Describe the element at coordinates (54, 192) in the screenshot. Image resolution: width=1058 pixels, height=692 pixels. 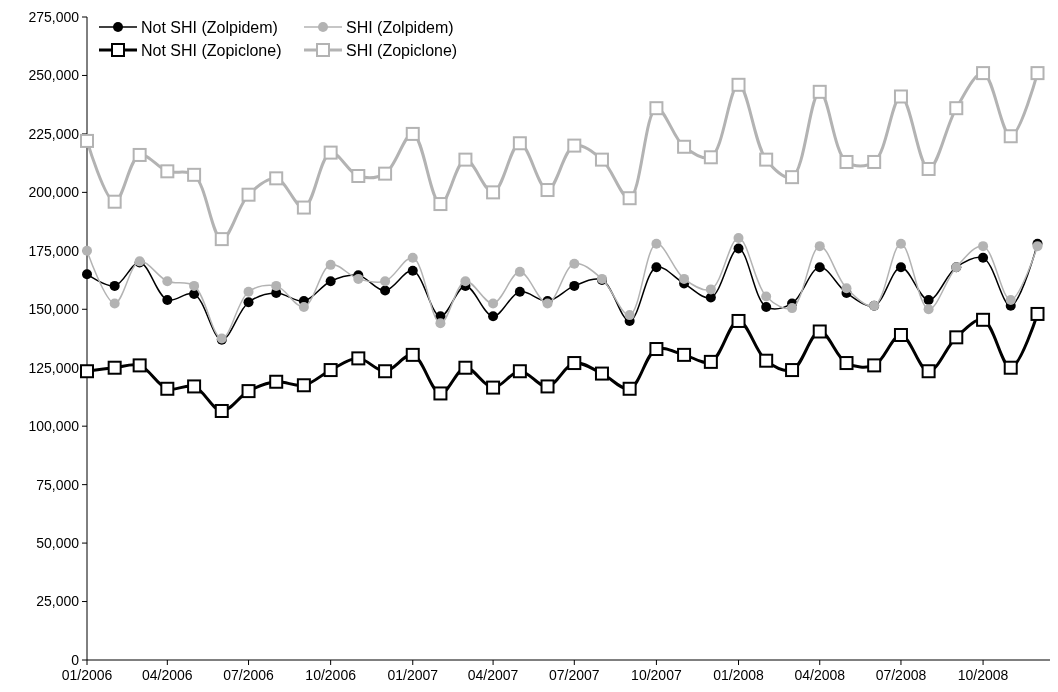
I see `y-tick-label: 200,000` at that location.